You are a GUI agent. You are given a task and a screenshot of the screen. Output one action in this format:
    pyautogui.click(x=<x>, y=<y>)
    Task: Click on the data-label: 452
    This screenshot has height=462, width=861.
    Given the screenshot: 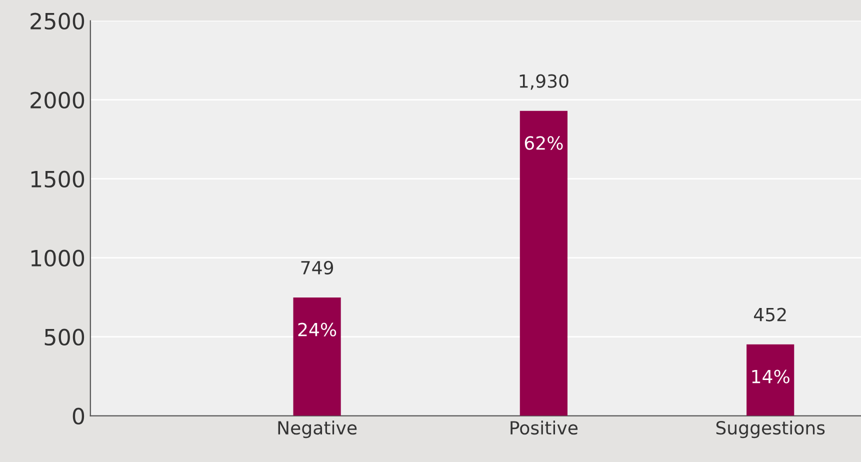 What is the action you would take?
    pyautogui.click(x=770, y=315)
    